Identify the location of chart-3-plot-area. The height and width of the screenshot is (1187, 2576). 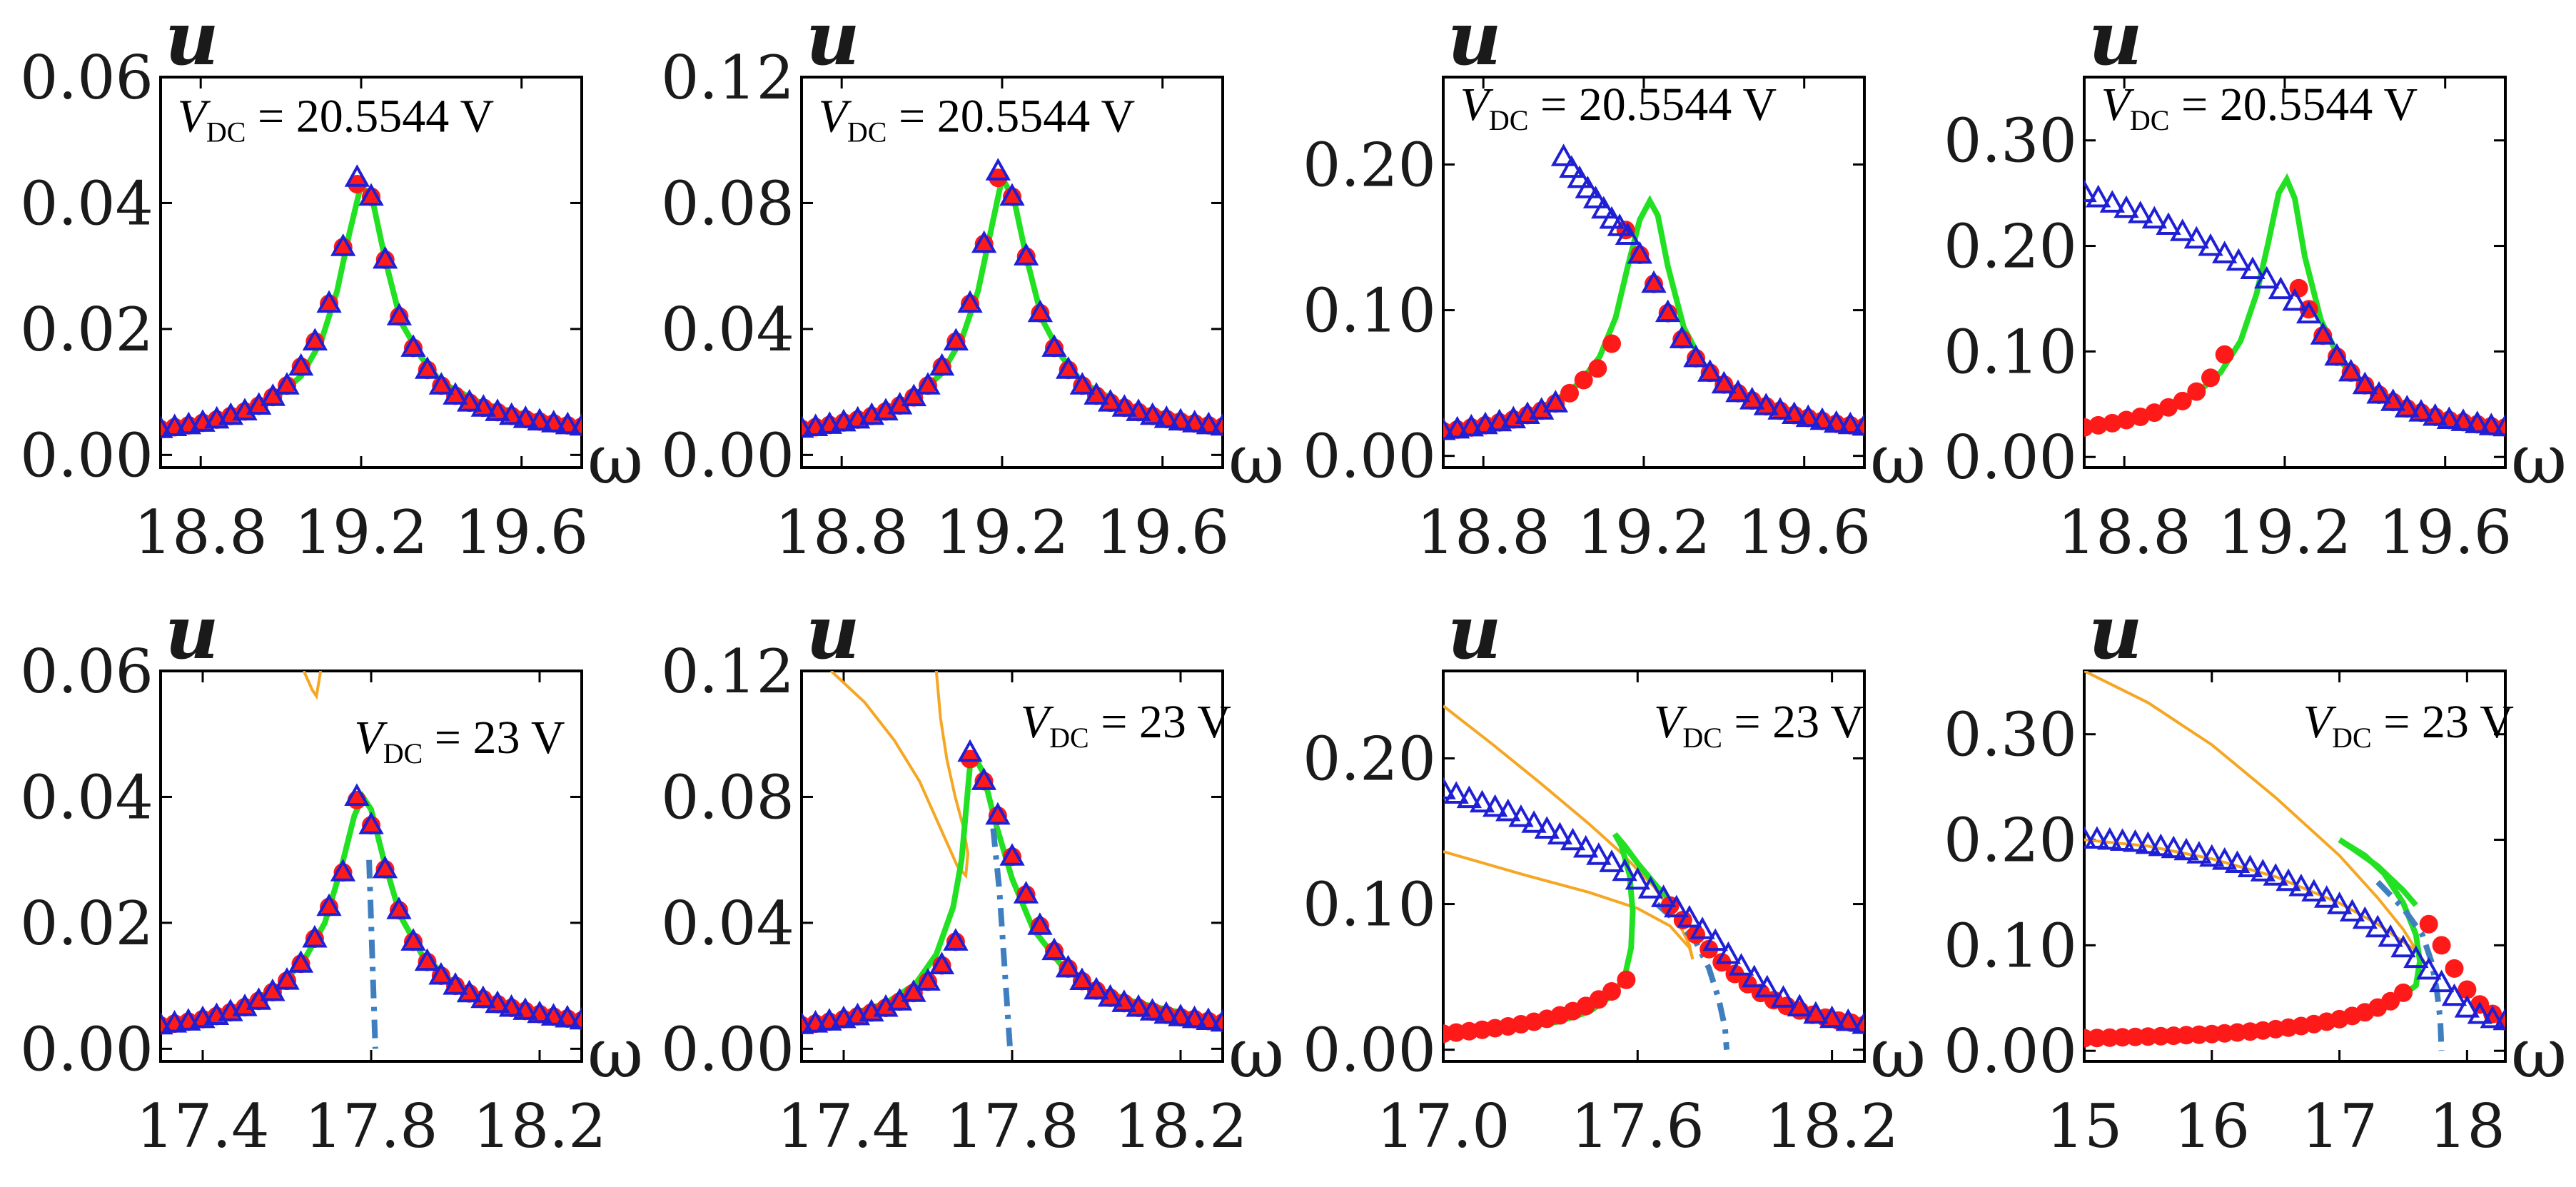
(1653, 291).